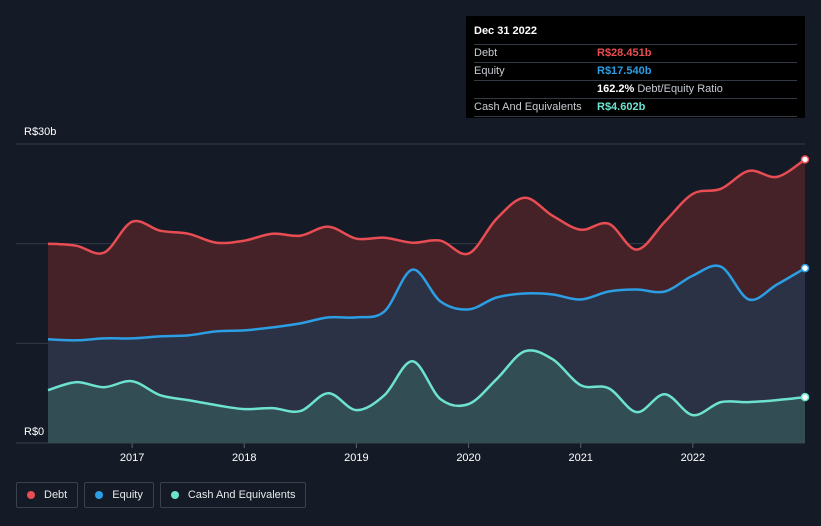 Image resolution: width=821 pixels, height=526 pixels. I want to click on legend: Debt Equity Cash And Equivalents, so click(161, 495).